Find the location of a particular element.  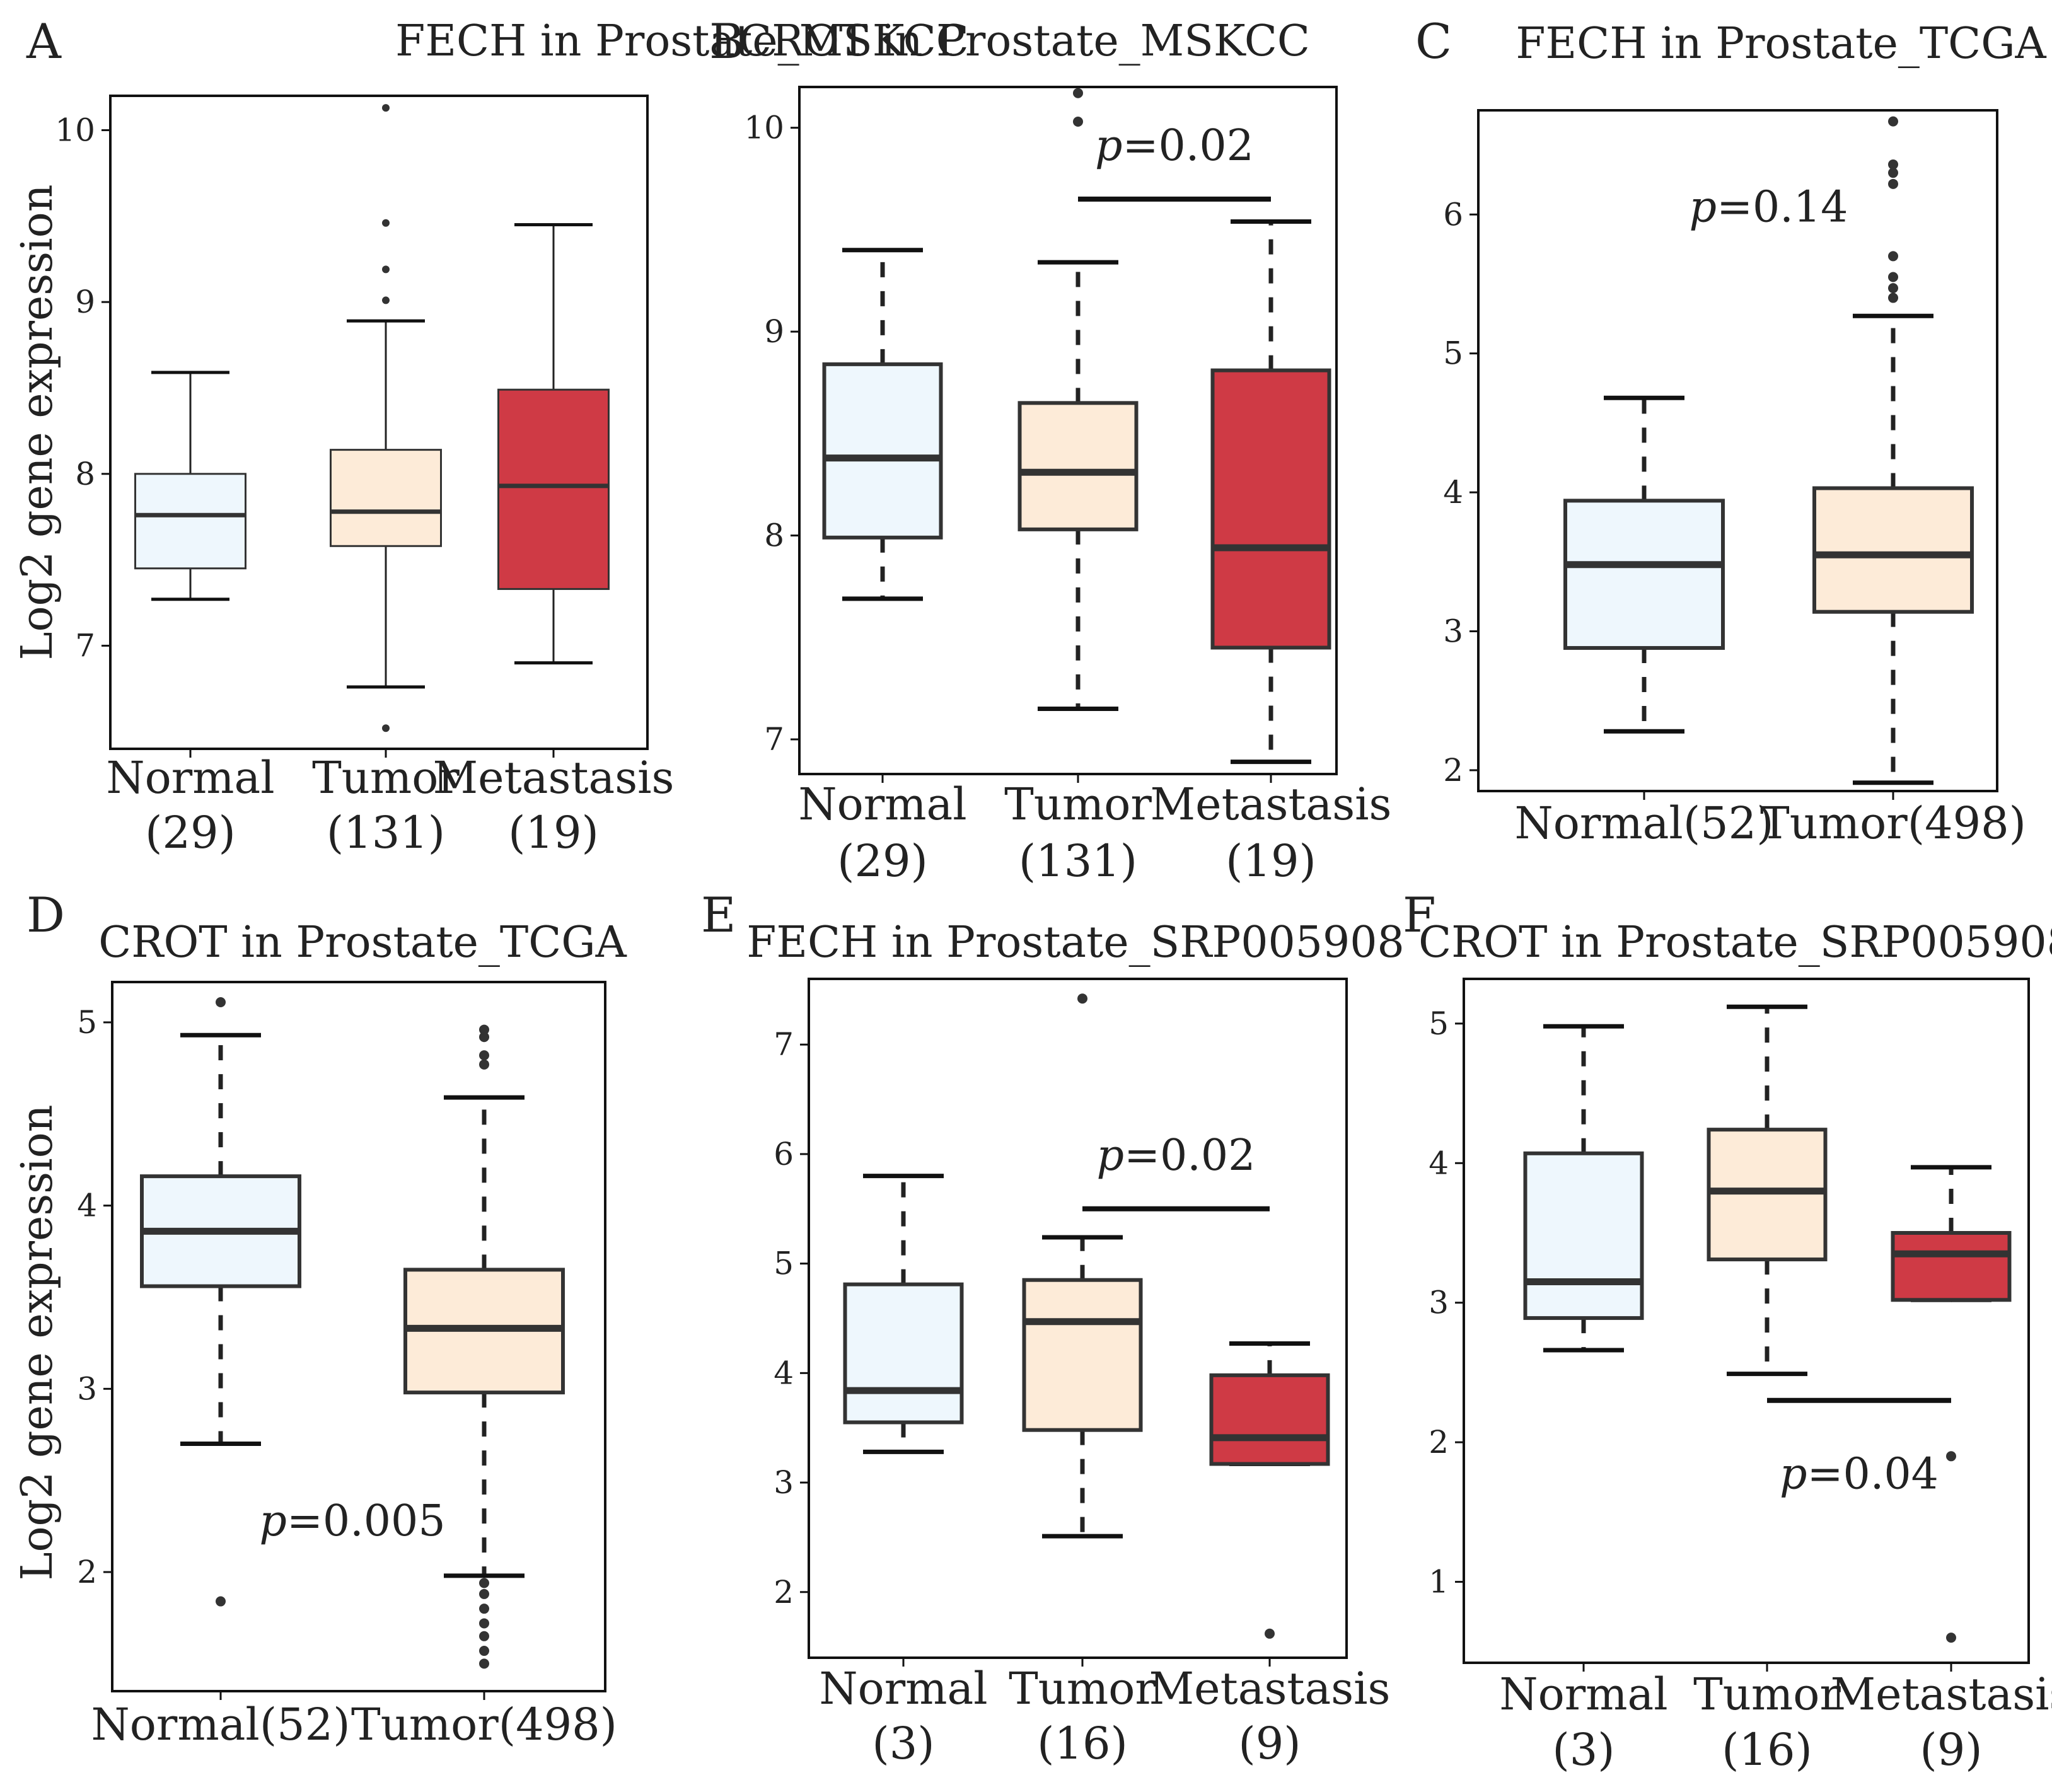

x-category-n: (29) is located at coordinates (883, 861).